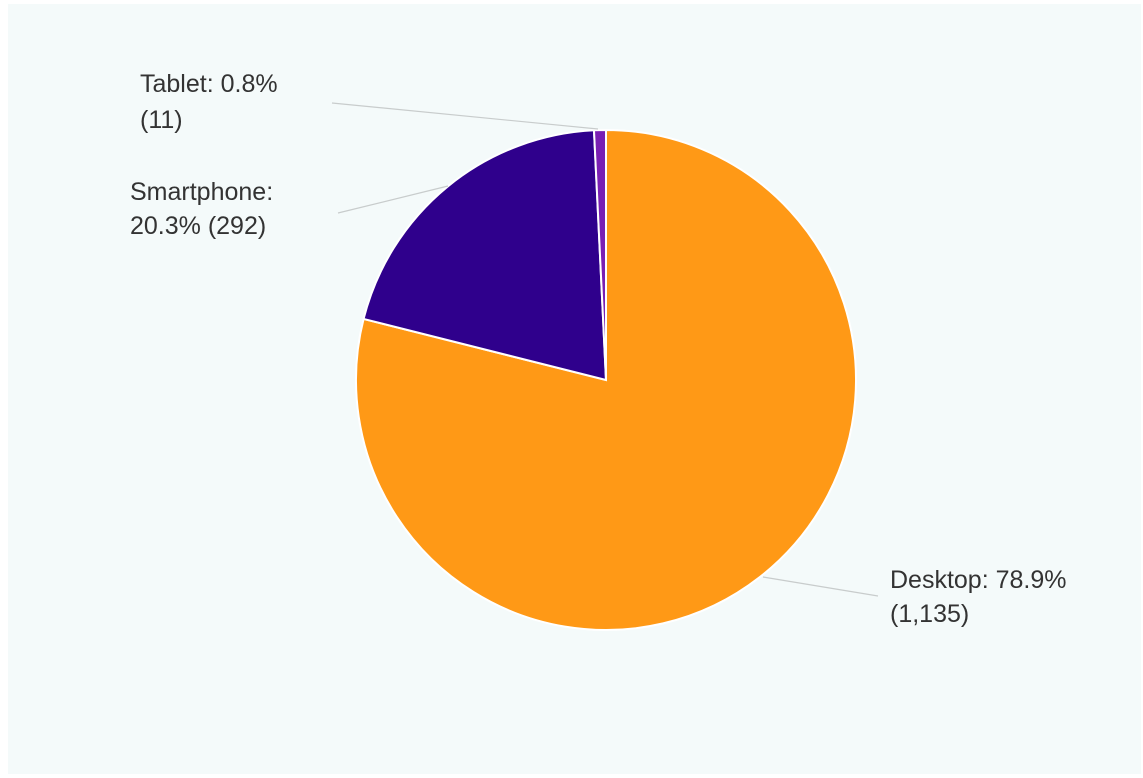 This screenshot has height=778, width=1143. What do you see at coordinates (820, 586) in the screenshot?
I see `leader-line-desktop` at bounding box center [820, 586].